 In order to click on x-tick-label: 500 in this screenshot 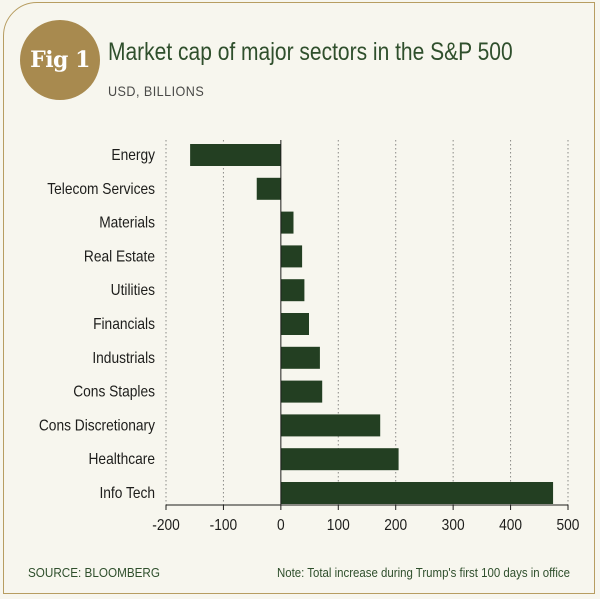, I will do `click(568, 525)`.